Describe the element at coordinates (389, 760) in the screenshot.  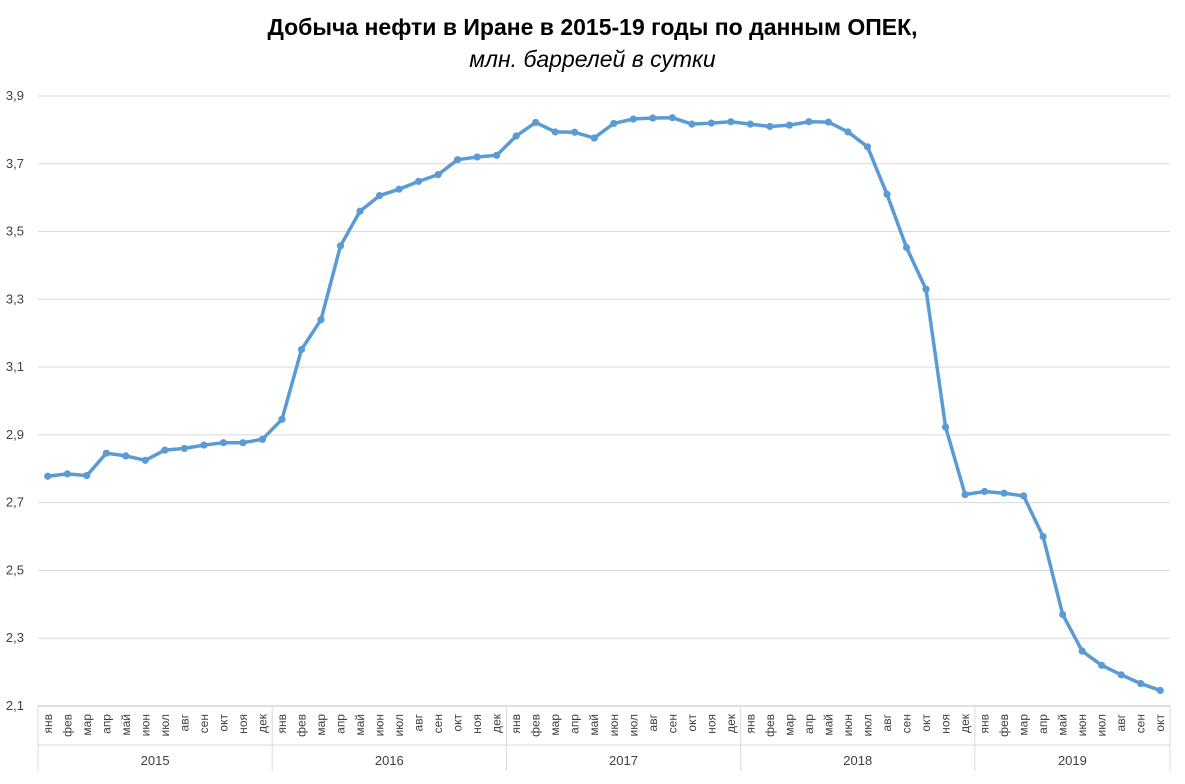
I see `year-label: 2016` at that location.